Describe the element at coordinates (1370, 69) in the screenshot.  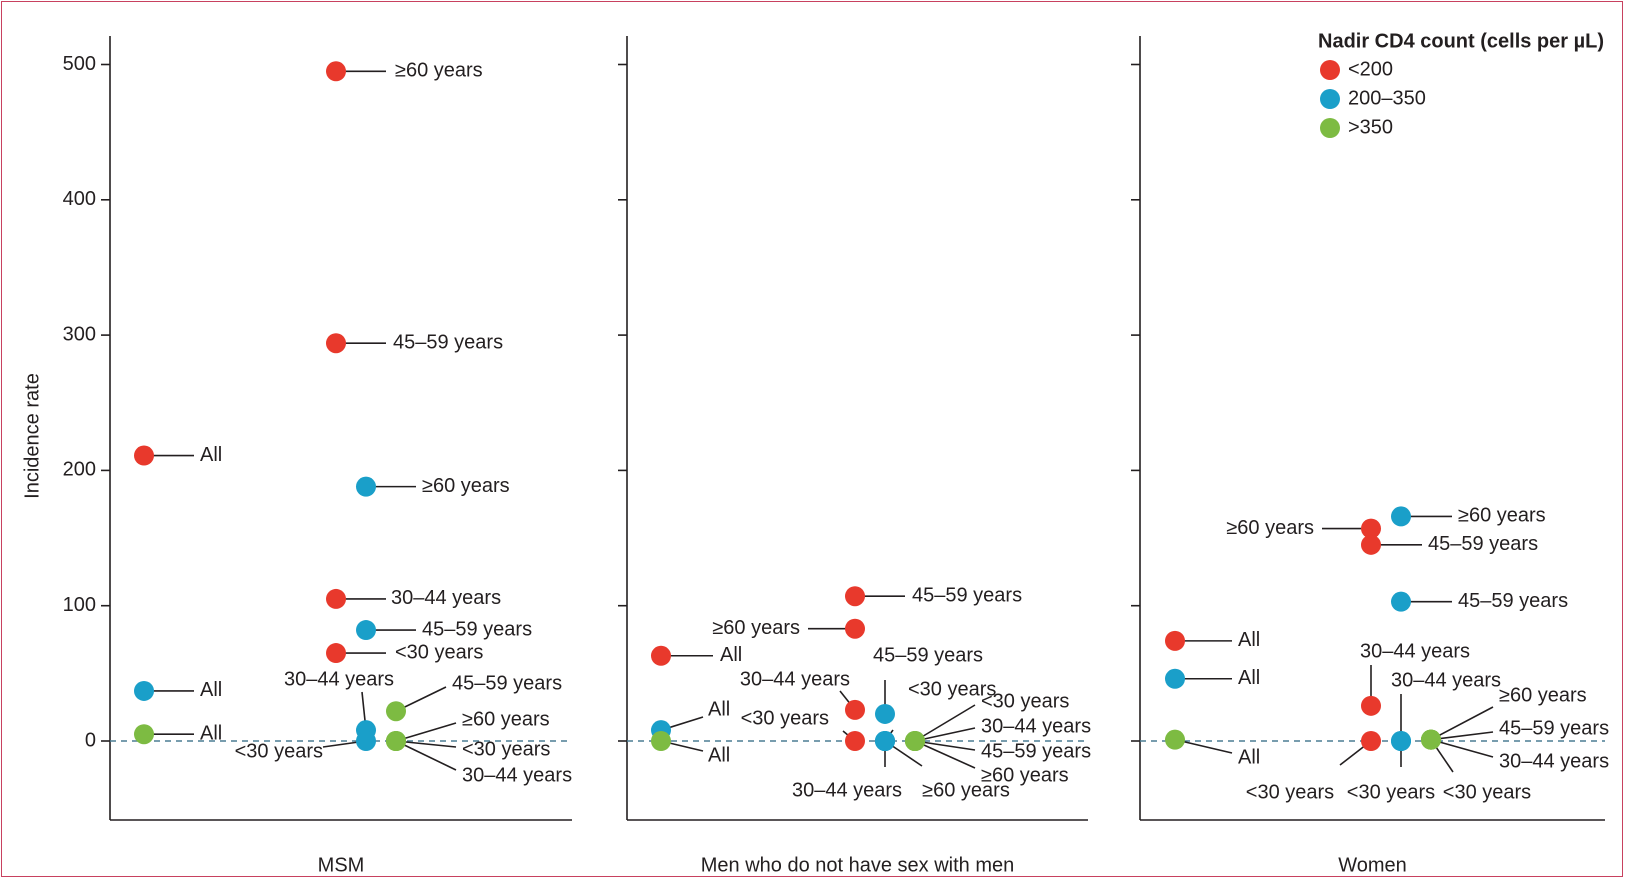
I see `legend-label-lt200: <200` at that location.